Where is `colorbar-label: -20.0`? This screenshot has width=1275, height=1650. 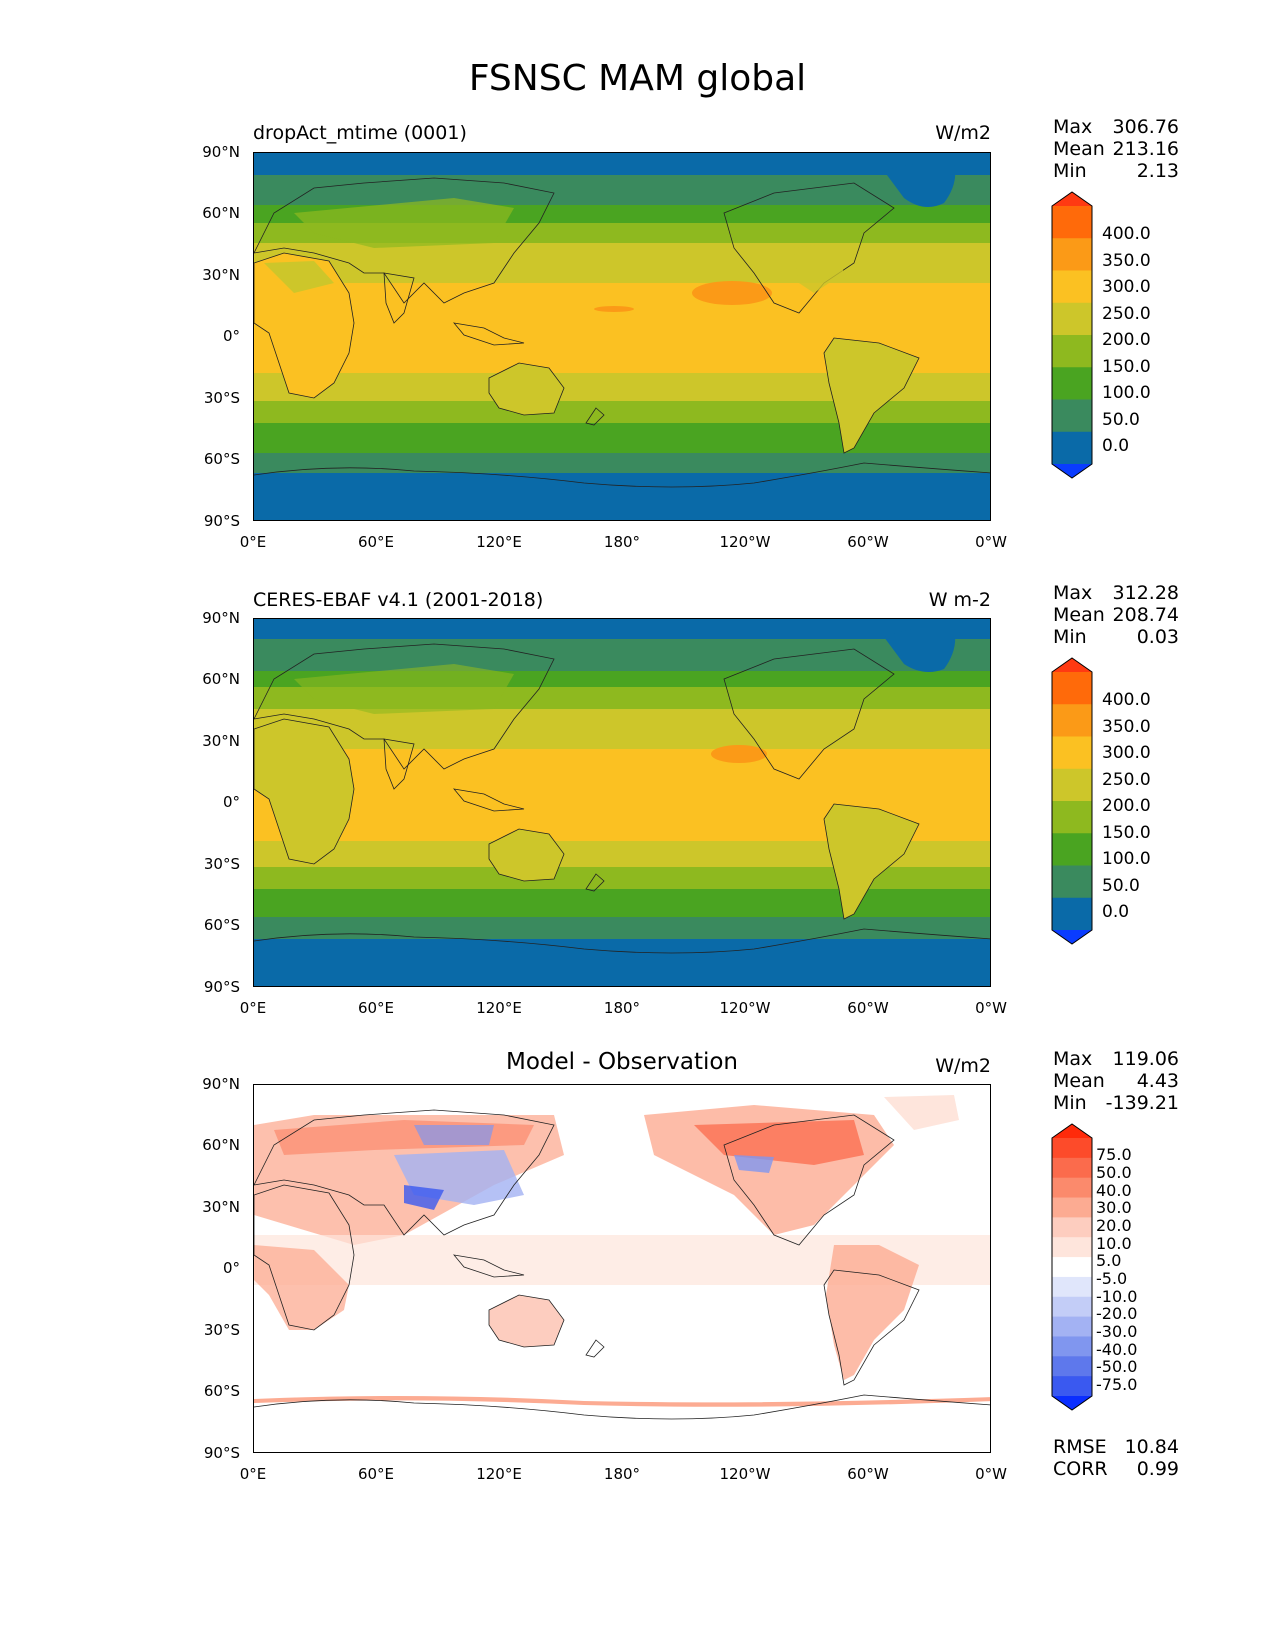
colorbar-label: -20.0 is located at coordinates (1117, 1313).